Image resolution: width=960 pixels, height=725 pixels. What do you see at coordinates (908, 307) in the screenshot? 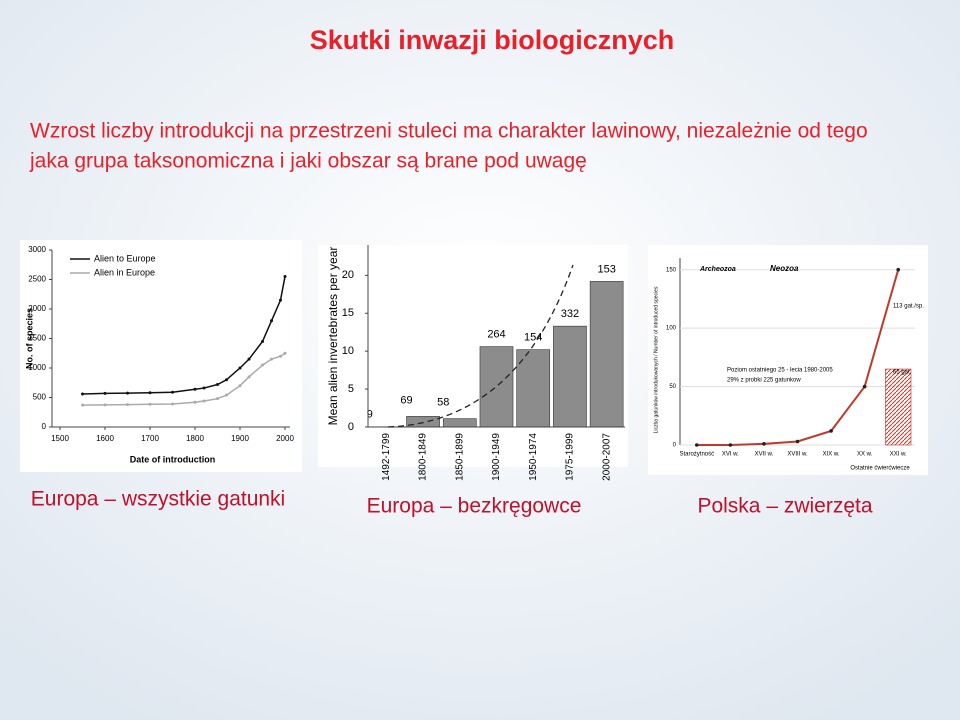
I see `annotation: 113 gat./sp.` at bounding box center [908, 307].